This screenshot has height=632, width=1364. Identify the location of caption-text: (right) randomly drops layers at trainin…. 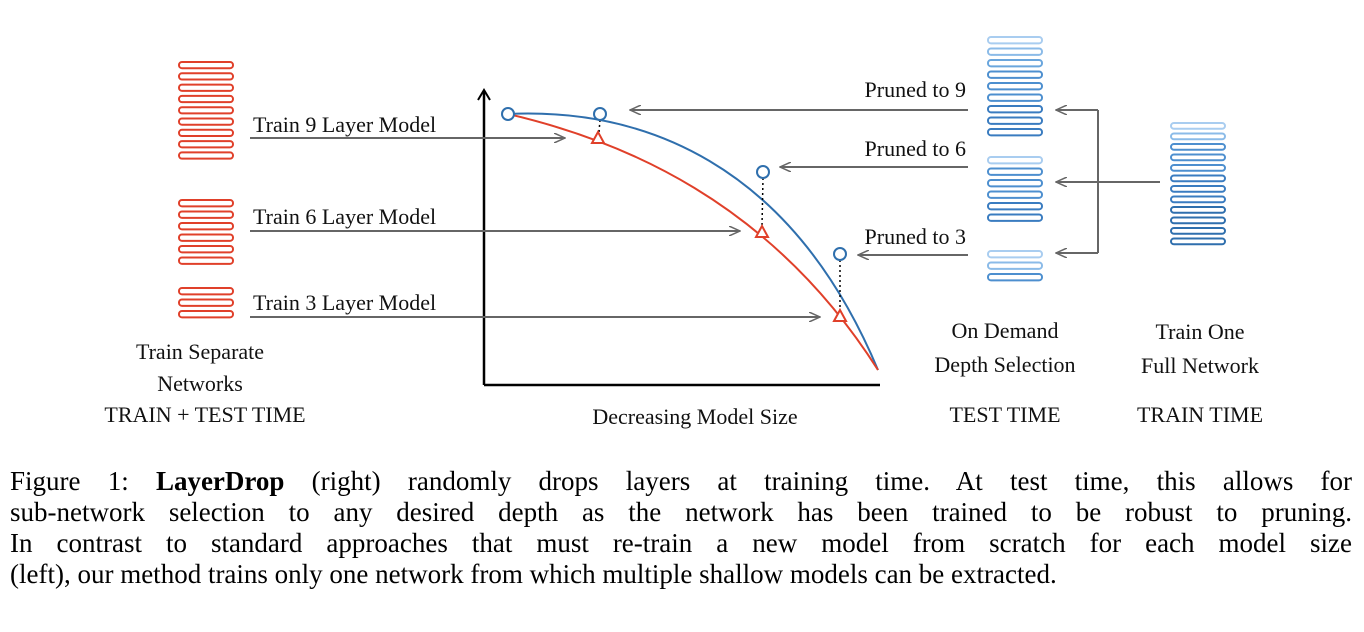
(832, 481).